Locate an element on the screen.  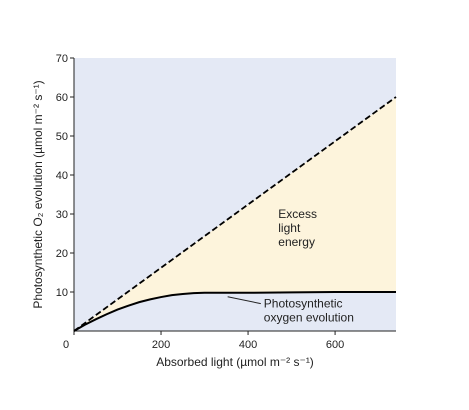
annotation-excess-light-energy: energy is located at coordinates (296, 242).